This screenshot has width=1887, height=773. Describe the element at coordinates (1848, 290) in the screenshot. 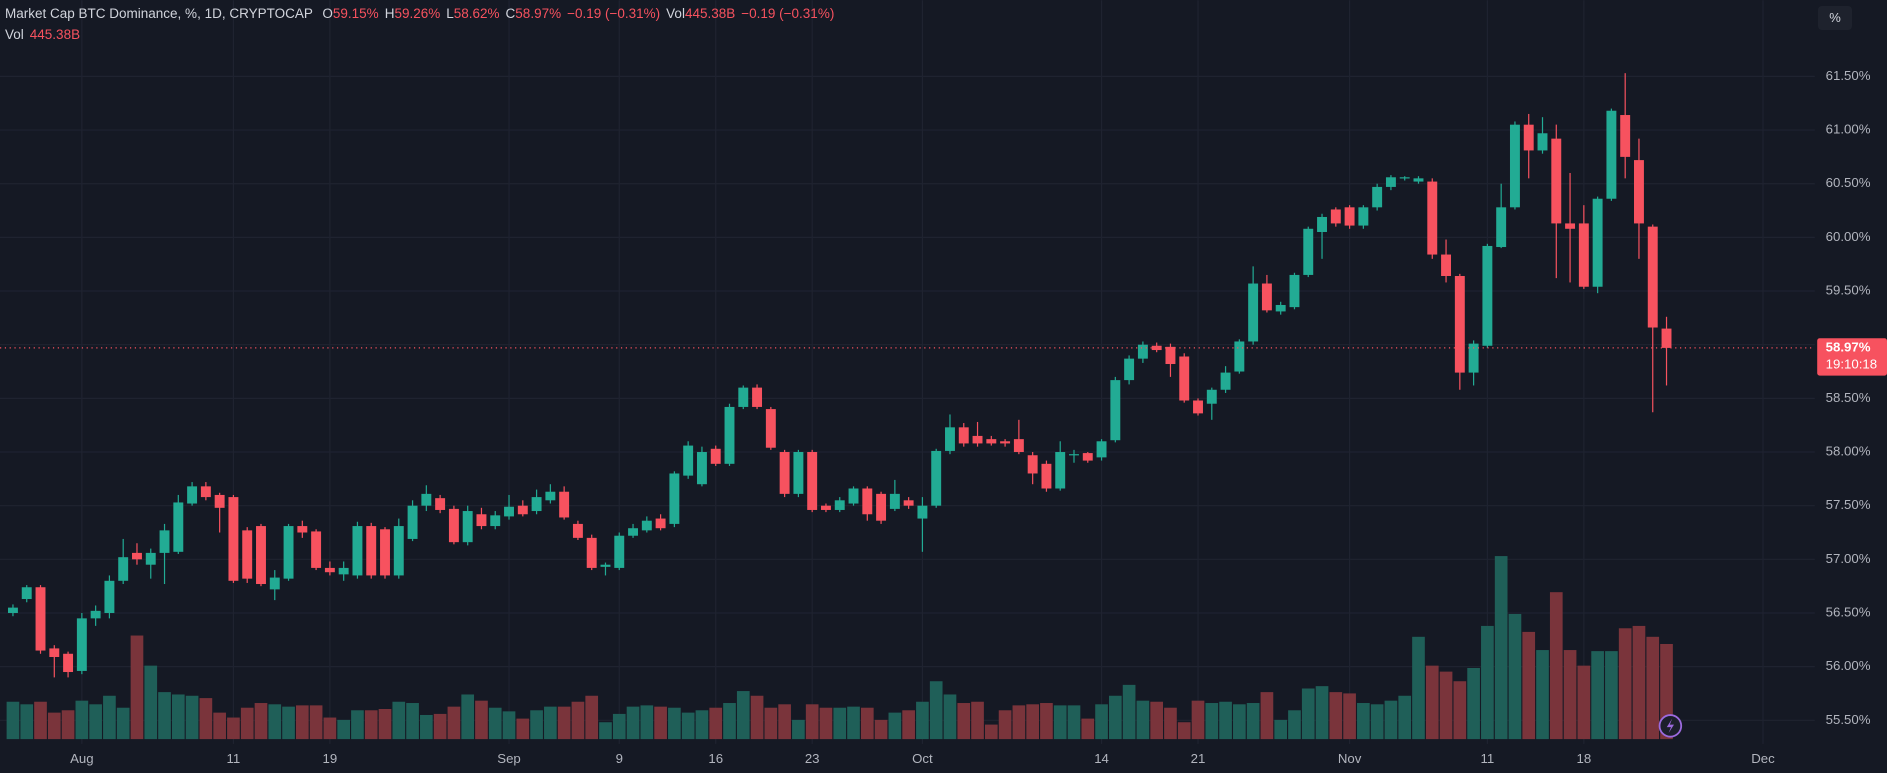

I see `y-tick-label: 59.50%` at that location.